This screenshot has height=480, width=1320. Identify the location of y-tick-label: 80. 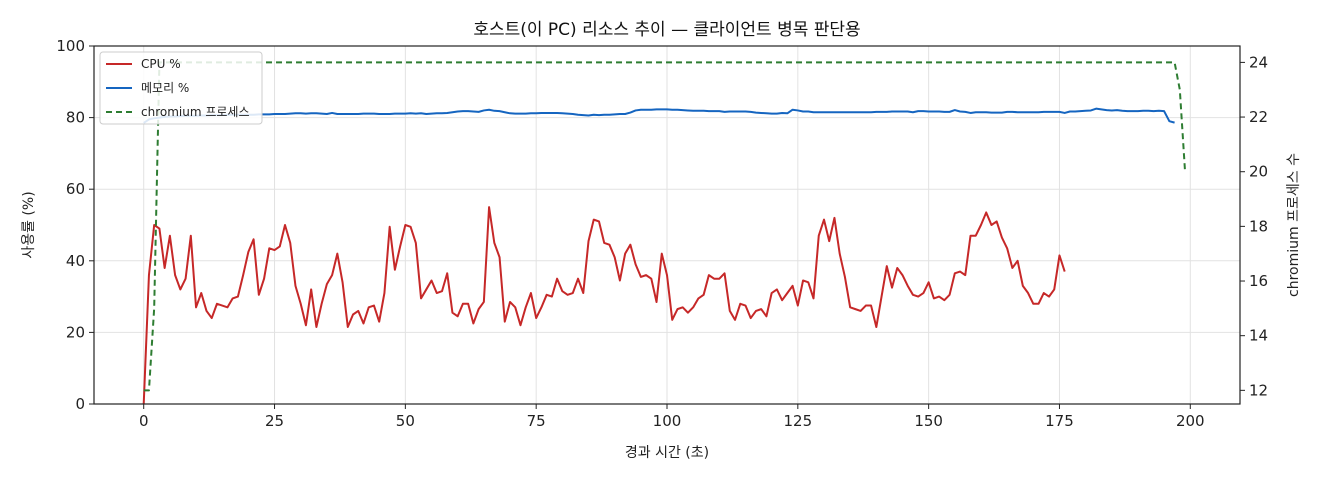
(75, 118).